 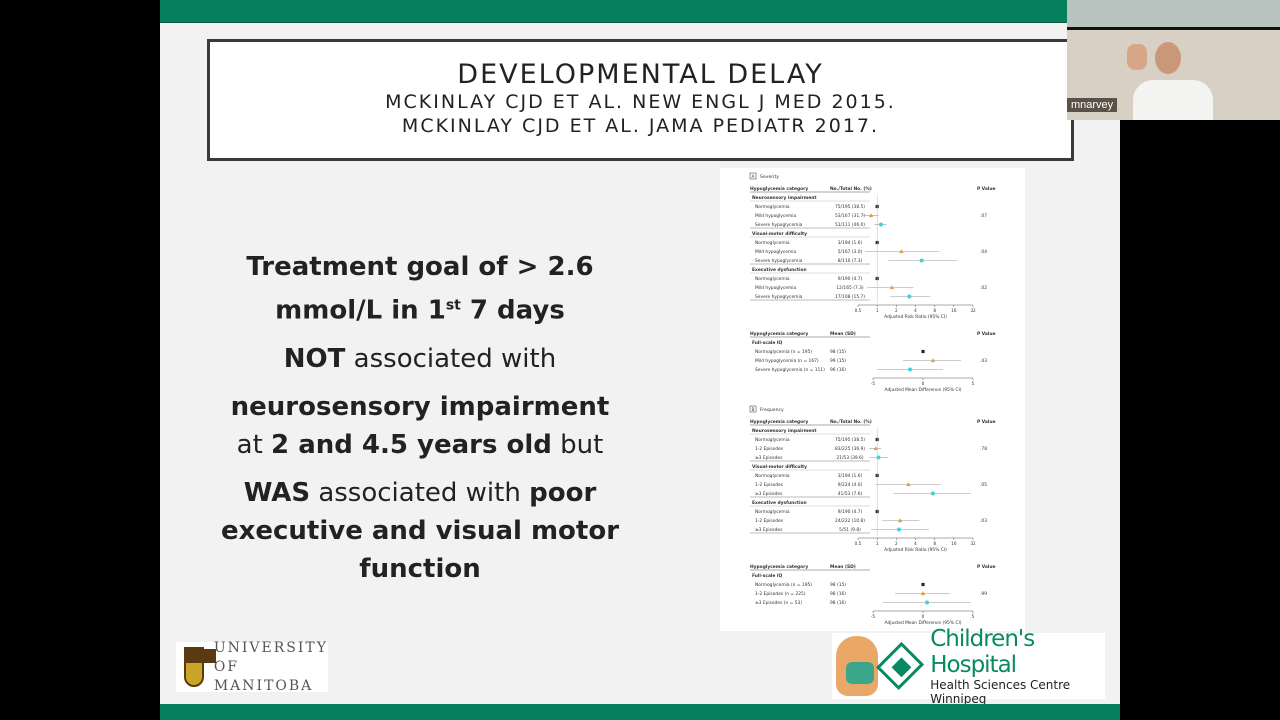 What do you see at coordinates (420, 359) in the screenshot?
I see `body-paragraph-2: NOT associated with` at bounding box center [420, 359].